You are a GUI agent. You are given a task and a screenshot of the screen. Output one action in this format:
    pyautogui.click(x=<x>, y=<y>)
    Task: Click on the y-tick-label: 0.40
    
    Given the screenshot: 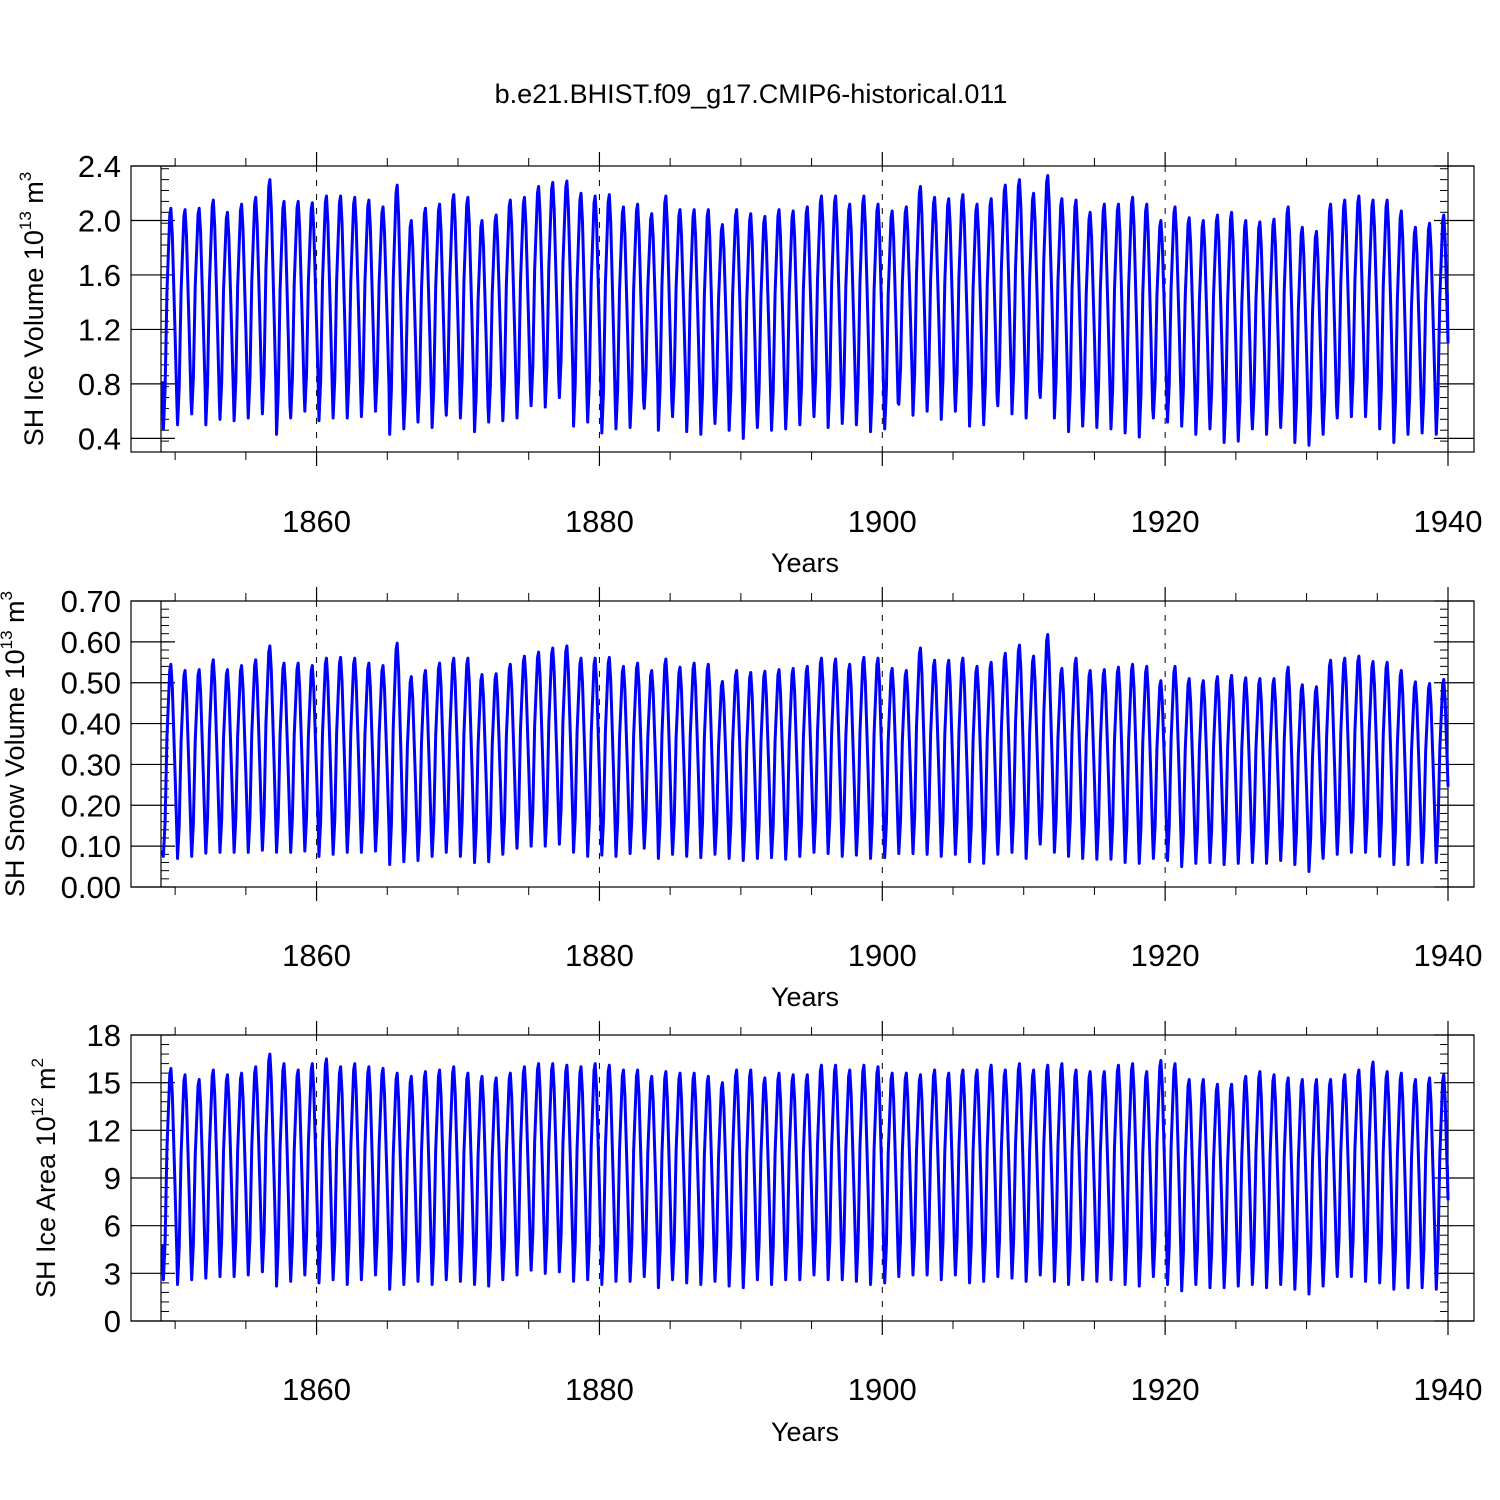 What is the action you would take?
    pyautogui.click(x=91, y=724)
    